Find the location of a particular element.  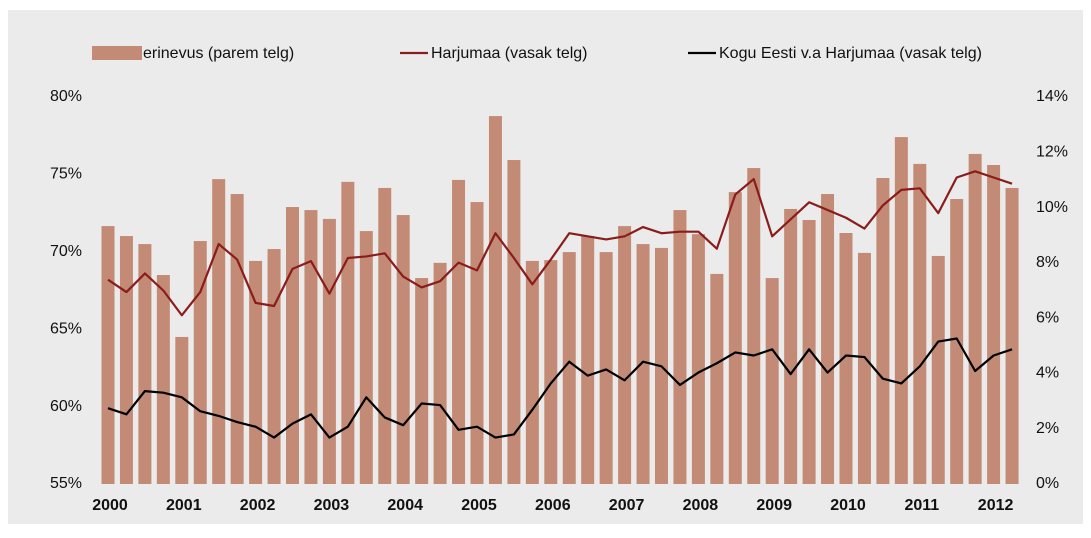

legend-label: Kogu Eesti v.a Harjumaa (vasak telg) is located at coordinates (850, 53).